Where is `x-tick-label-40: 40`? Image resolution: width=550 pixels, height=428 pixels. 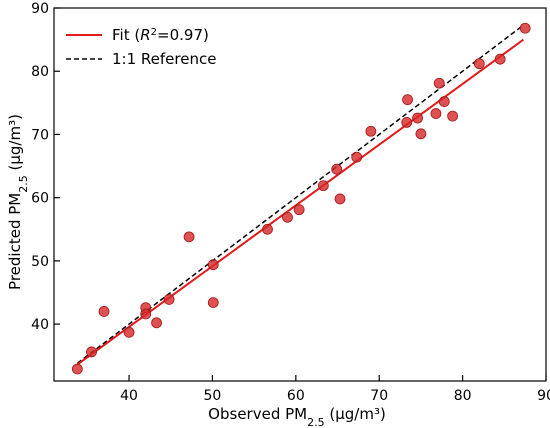 x-tick-label-40: 40 is located at coordinates (129, 396).